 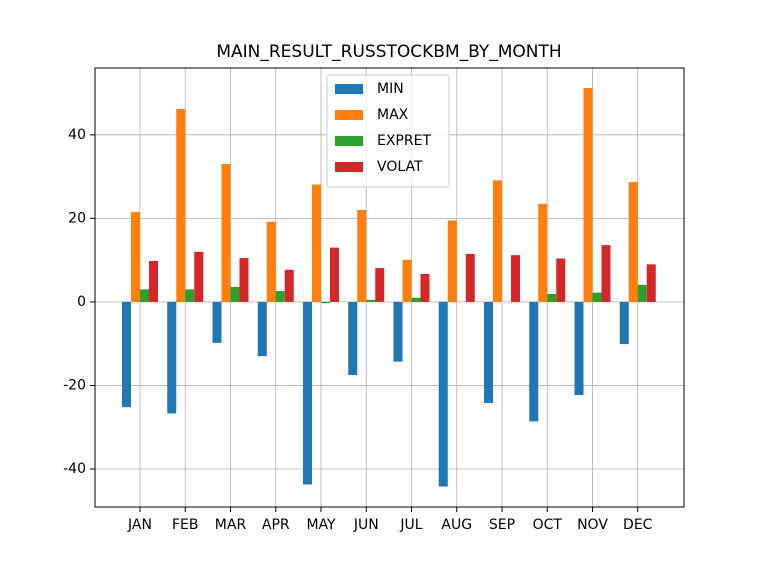 I want to click on x-tick-label: JUL, so click(x=410, y=525).